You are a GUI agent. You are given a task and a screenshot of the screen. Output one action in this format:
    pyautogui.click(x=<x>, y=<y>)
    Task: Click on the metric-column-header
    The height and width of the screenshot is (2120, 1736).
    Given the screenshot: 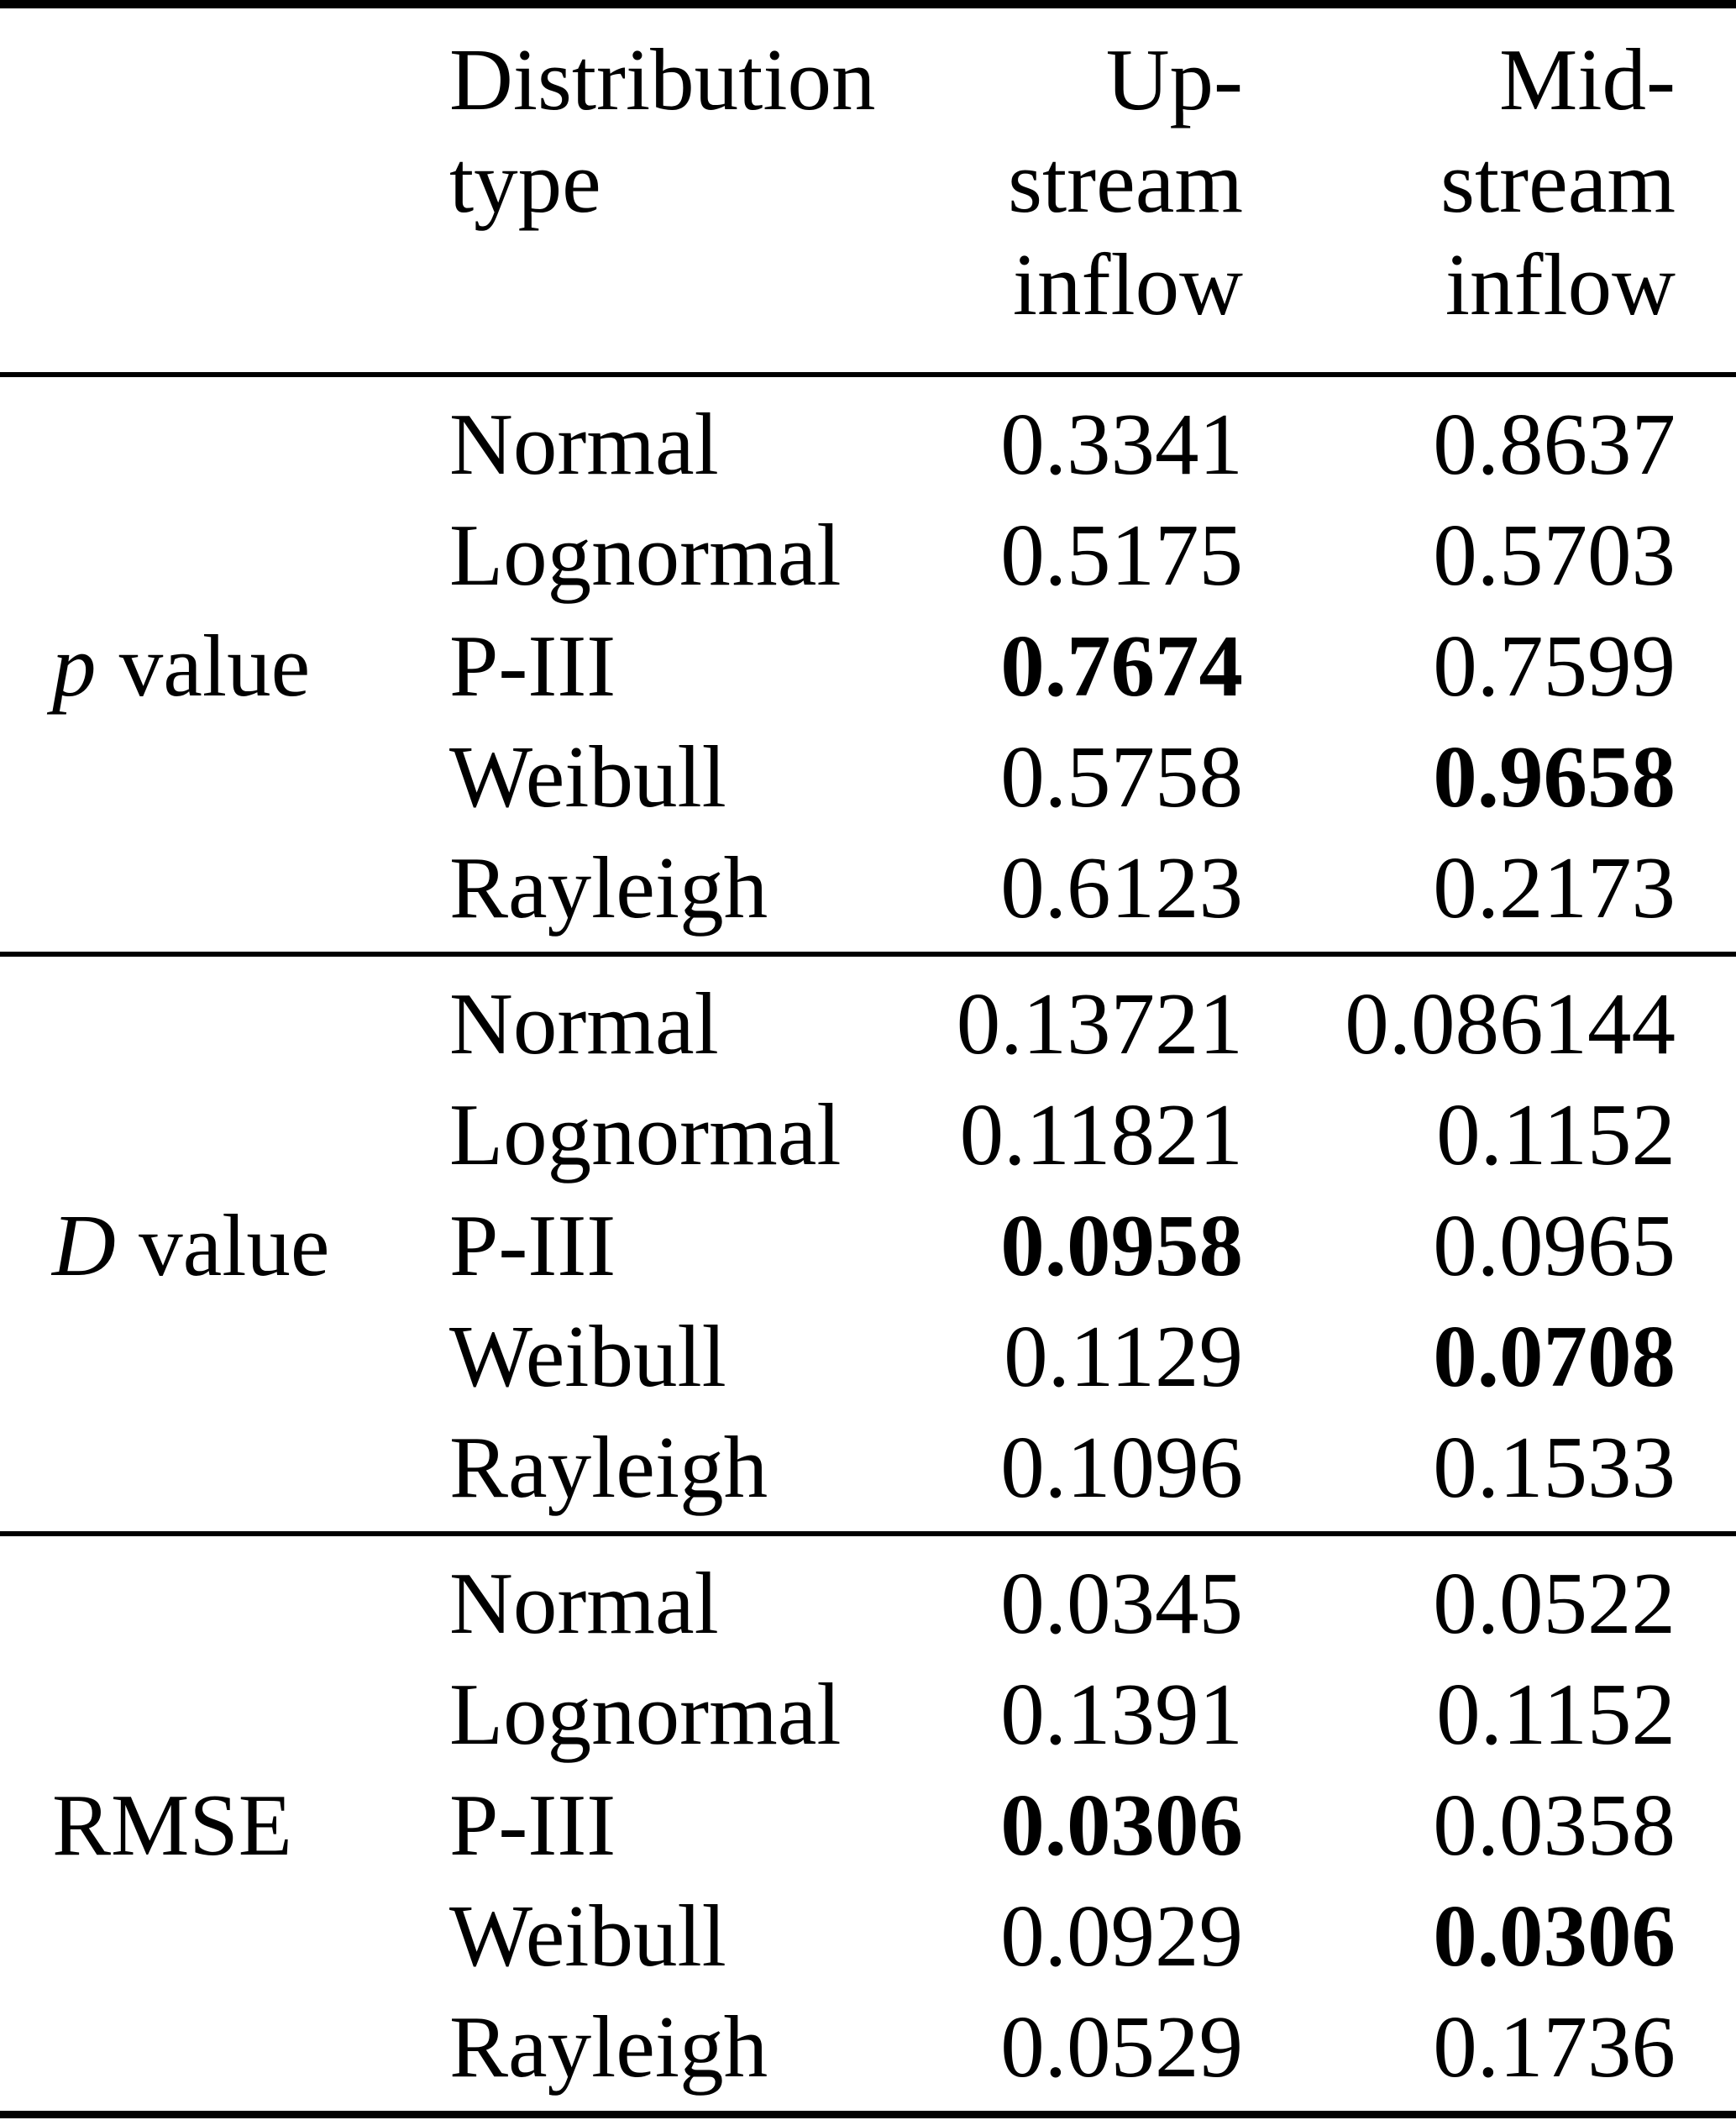 What is the action you would take?
    pyautogui.click(x=224, y=182)
    